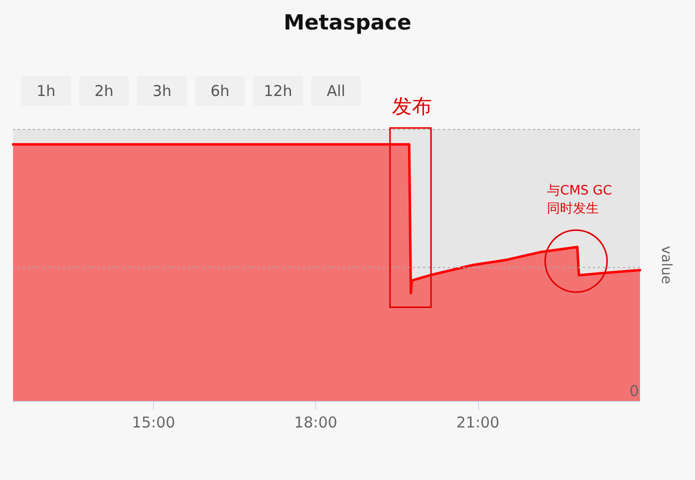 The height and width of the screenshot is (480, 695). I want to click on annotation: 与CMS GC 同时发生, so click(579, 200).